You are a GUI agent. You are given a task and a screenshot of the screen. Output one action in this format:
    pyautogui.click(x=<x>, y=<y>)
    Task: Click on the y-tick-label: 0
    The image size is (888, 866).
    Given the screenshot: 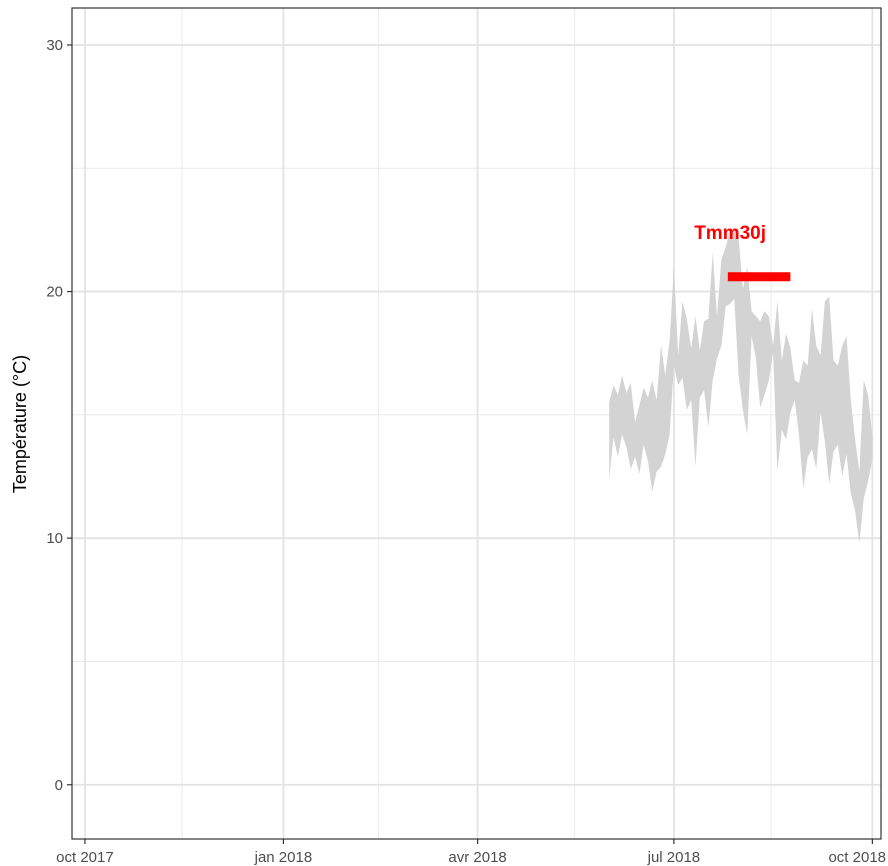 What is the action you would take?
    pyautogui.click(x=59, y=785)
    